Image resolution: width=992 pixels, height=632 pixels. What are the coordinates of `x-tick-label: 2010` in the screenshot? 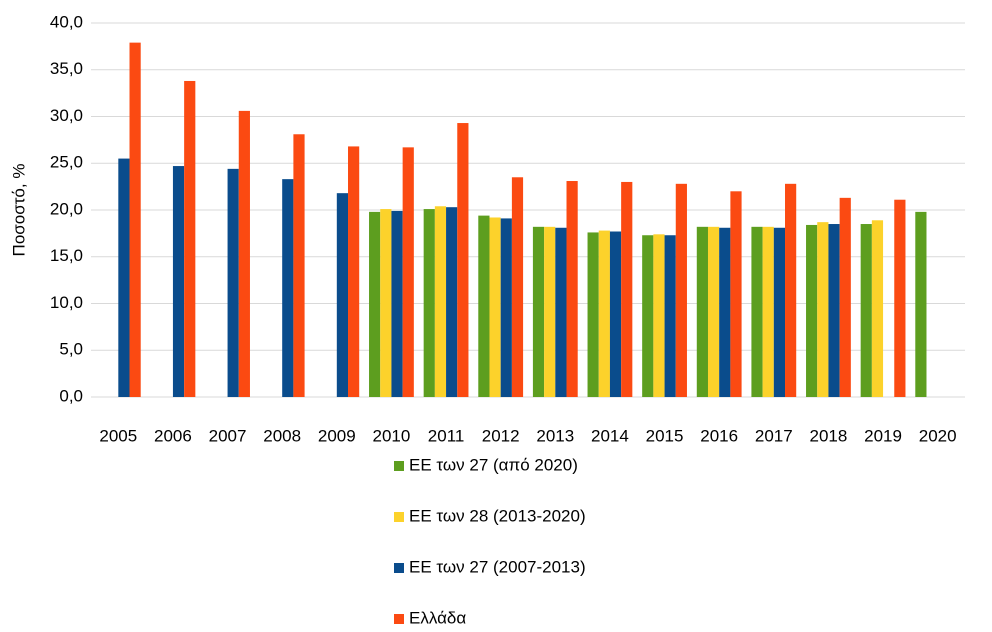 It's located at (392, 435).